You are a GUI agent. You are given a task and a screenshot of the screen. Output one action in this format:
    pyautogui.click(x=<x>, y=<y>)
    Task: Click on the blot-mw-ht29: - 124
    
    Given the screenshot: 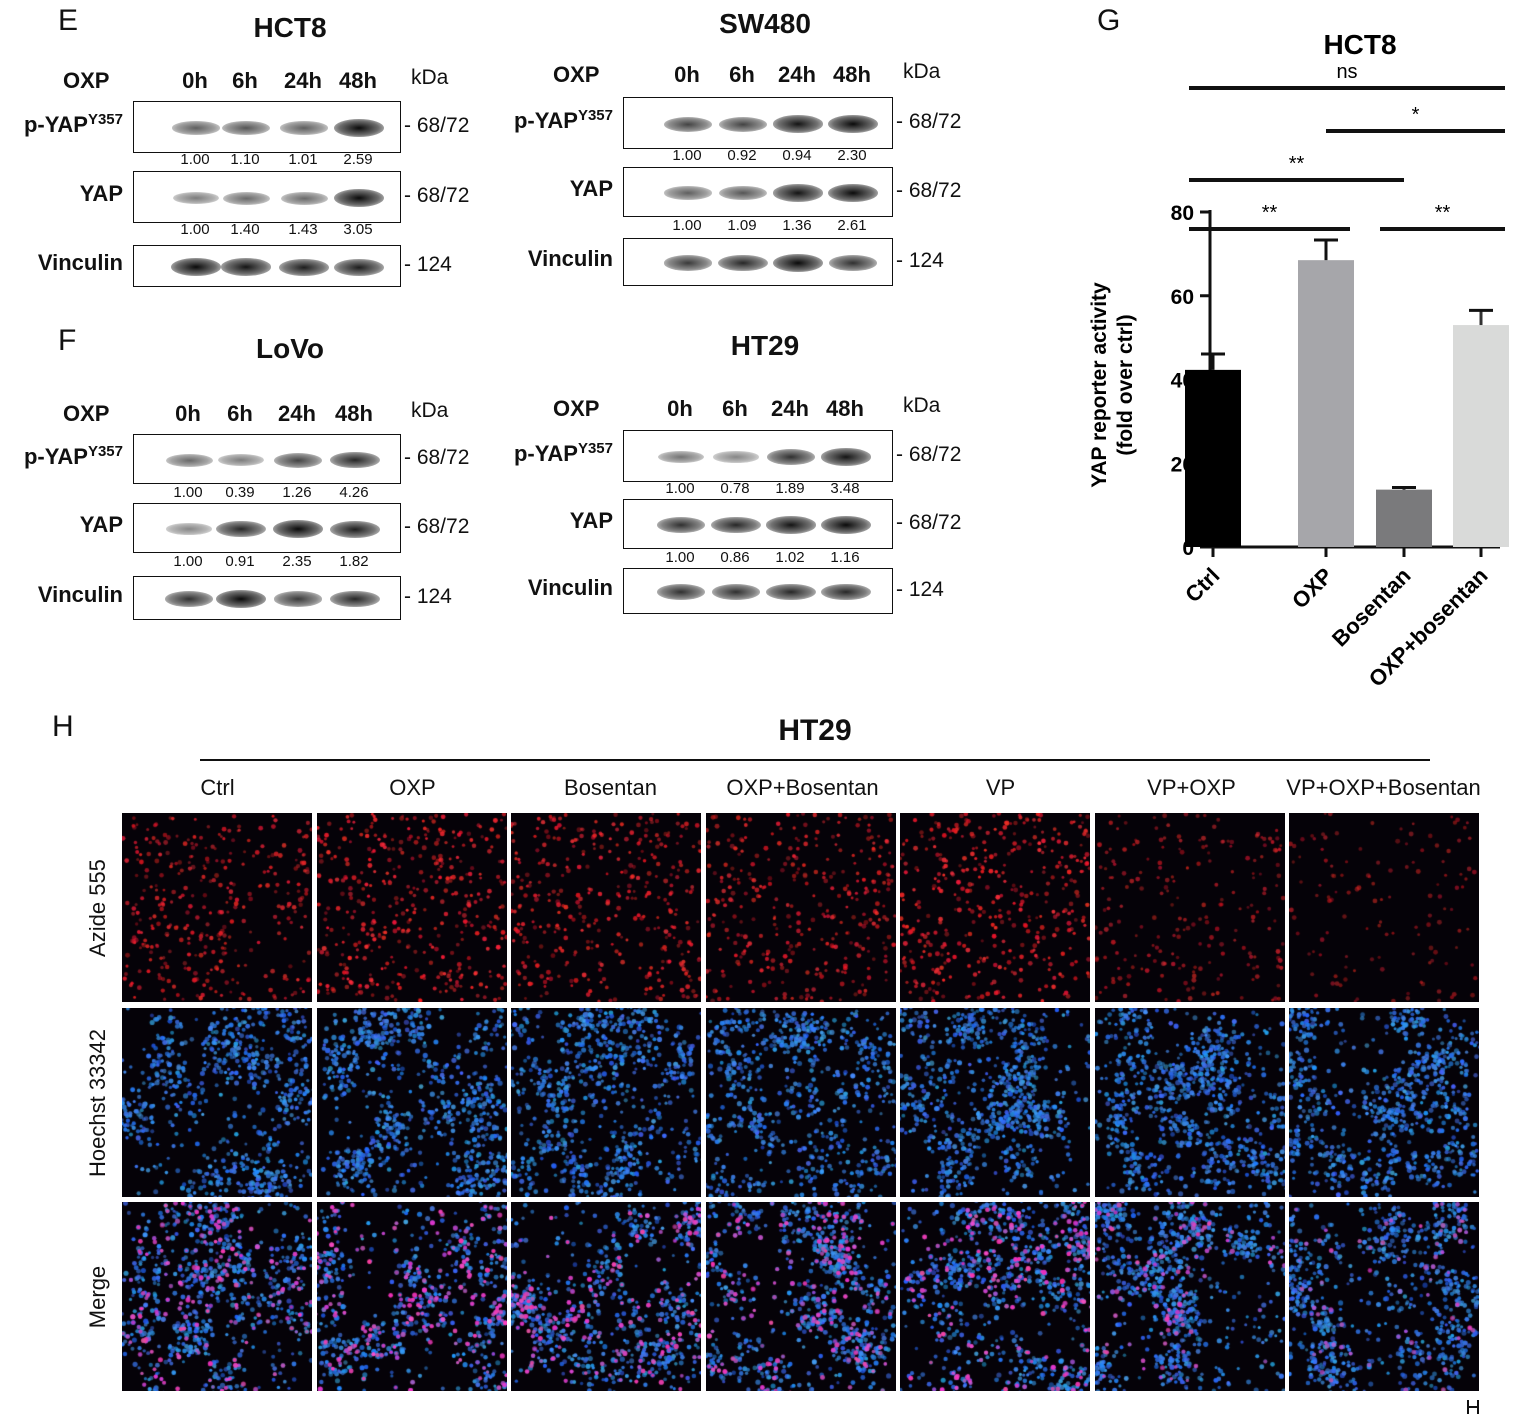 What is the action you would take?
    pyautogui.click(x=920, y=589)
    